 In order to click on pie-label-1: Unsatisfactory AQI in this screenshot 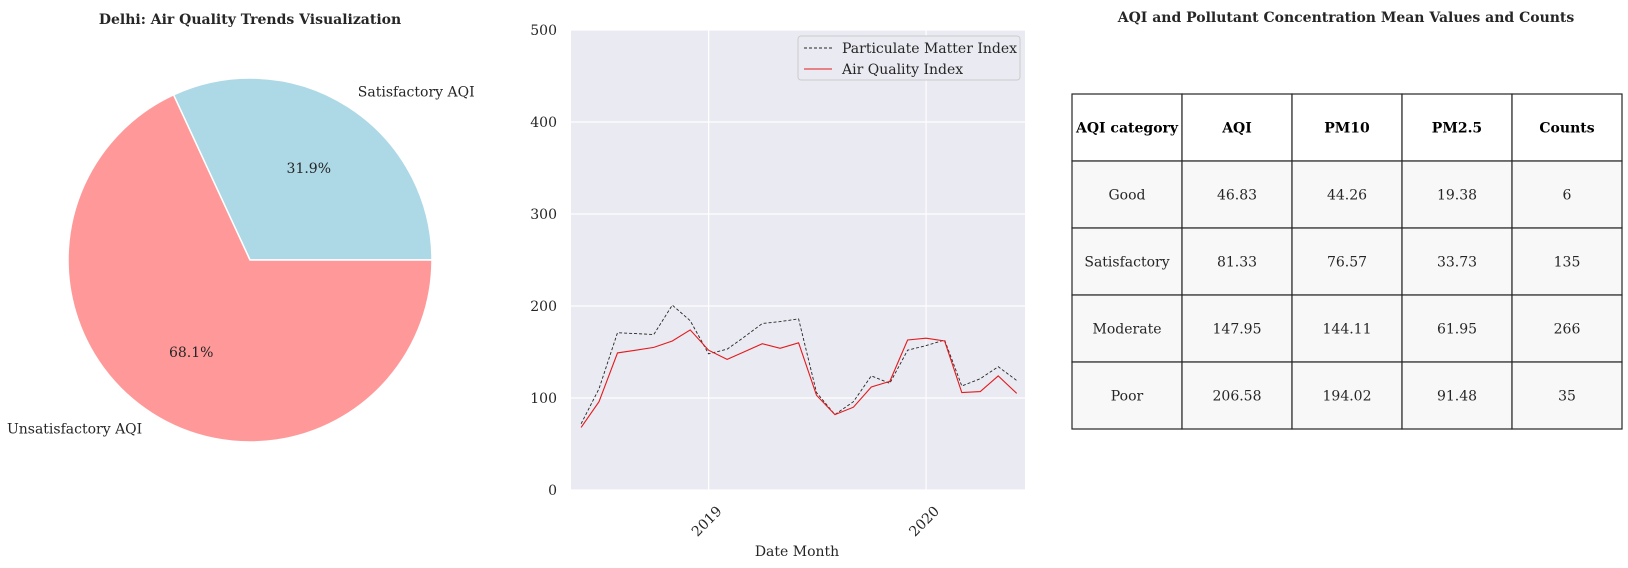, I will do `click(74, 430)`.